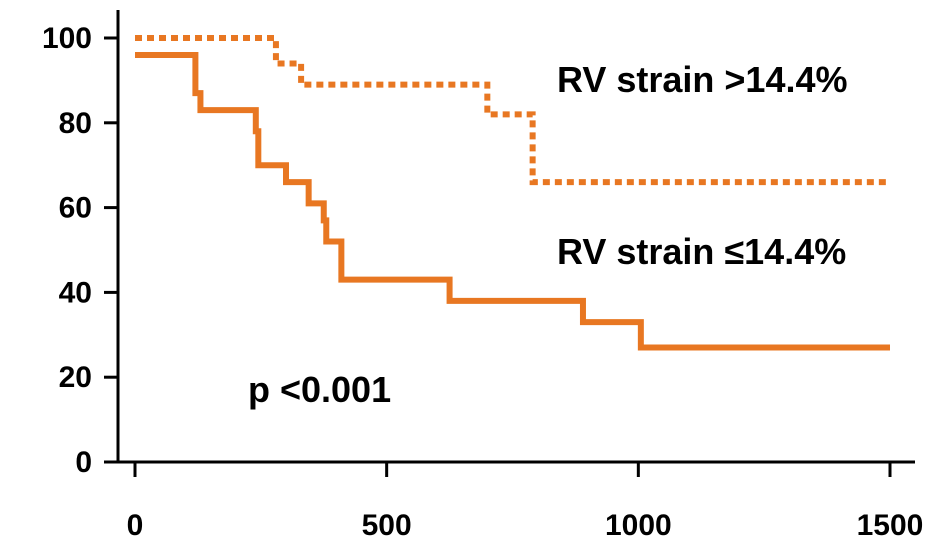  I want to click on x-tick-label: 0, so click(135, 525).